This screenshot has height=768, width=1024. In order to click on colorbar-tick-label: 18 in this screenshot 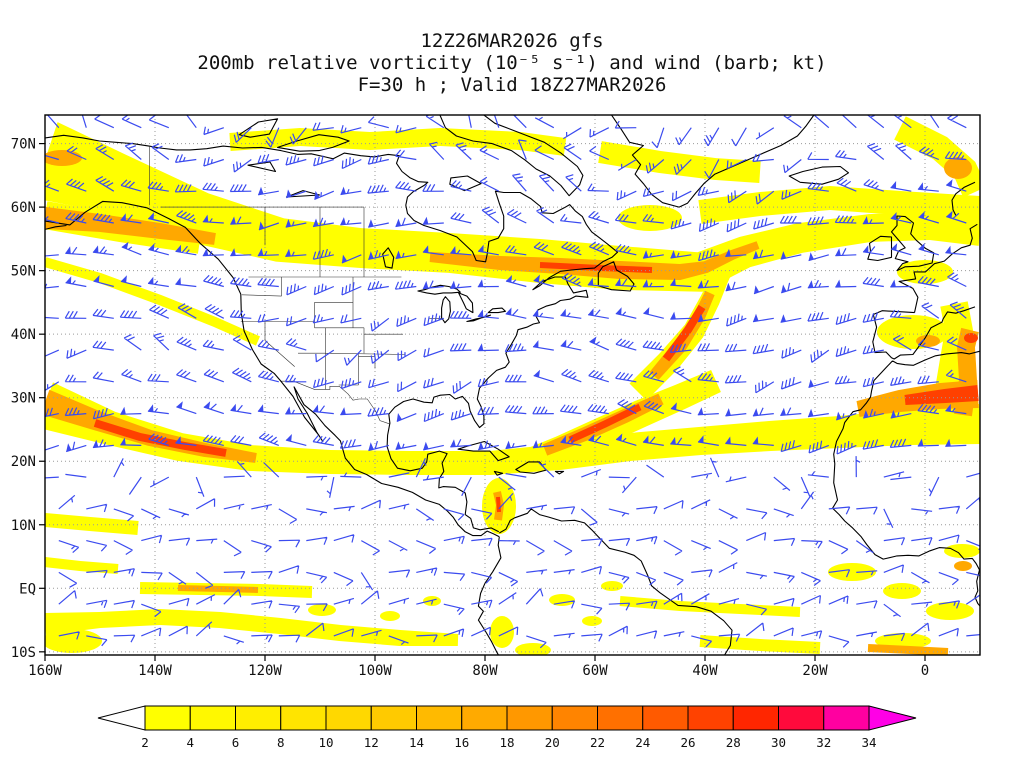, I will do `click(506, 742)`.